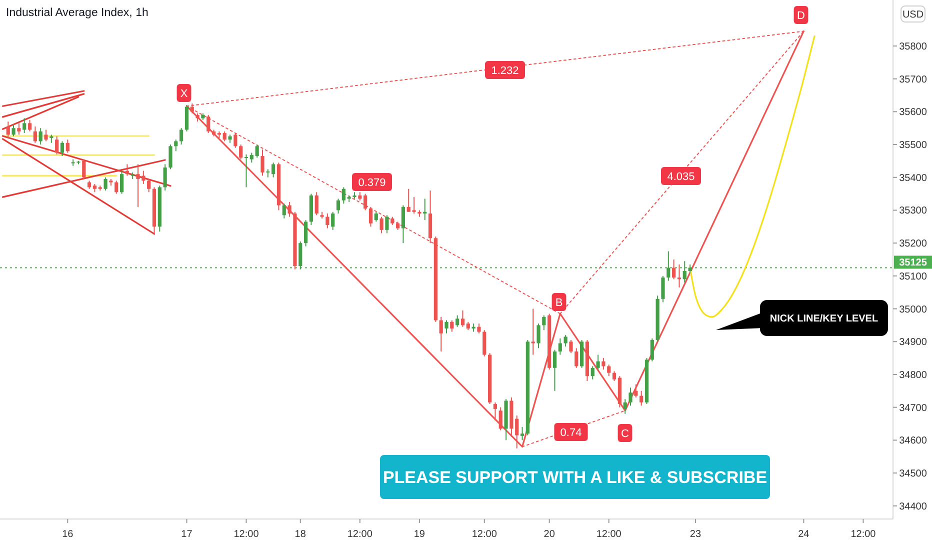 The width and height of the screenshot is (932, 550). Describe the element at coordinates (300, 534) in the screenshot. I see `x-tick-label: 18` at that location.